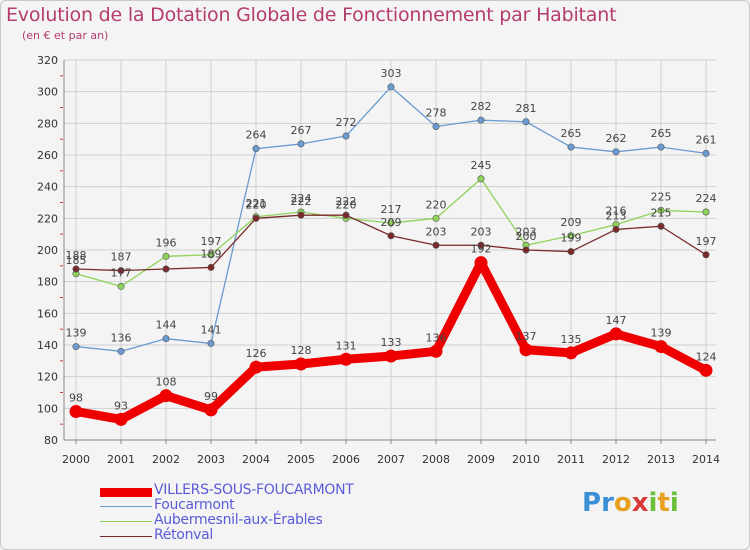  I want to click on data-label-villers-sous-foucarmont: 131, so click(346, 345).